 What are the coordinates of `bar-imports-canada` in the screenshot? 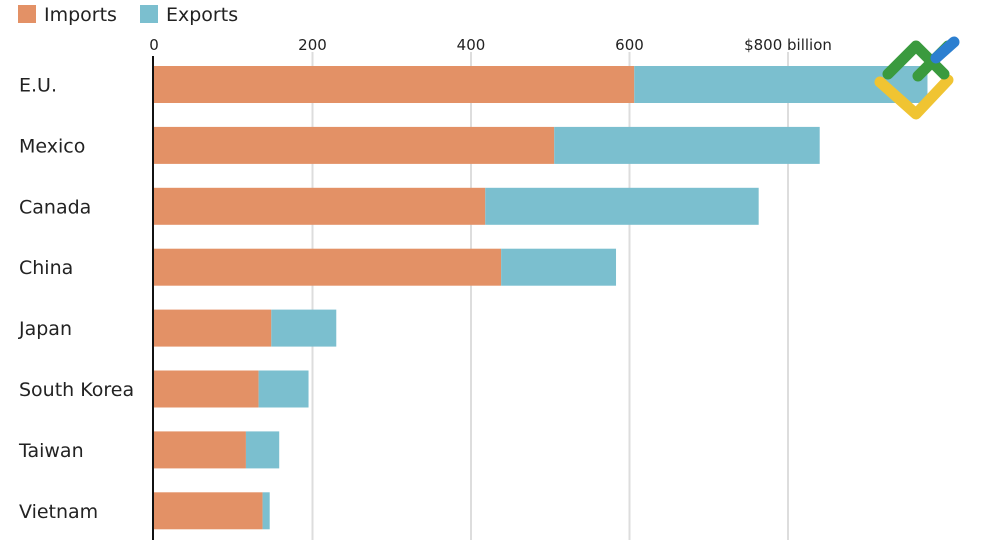 It's located at (320, 206).